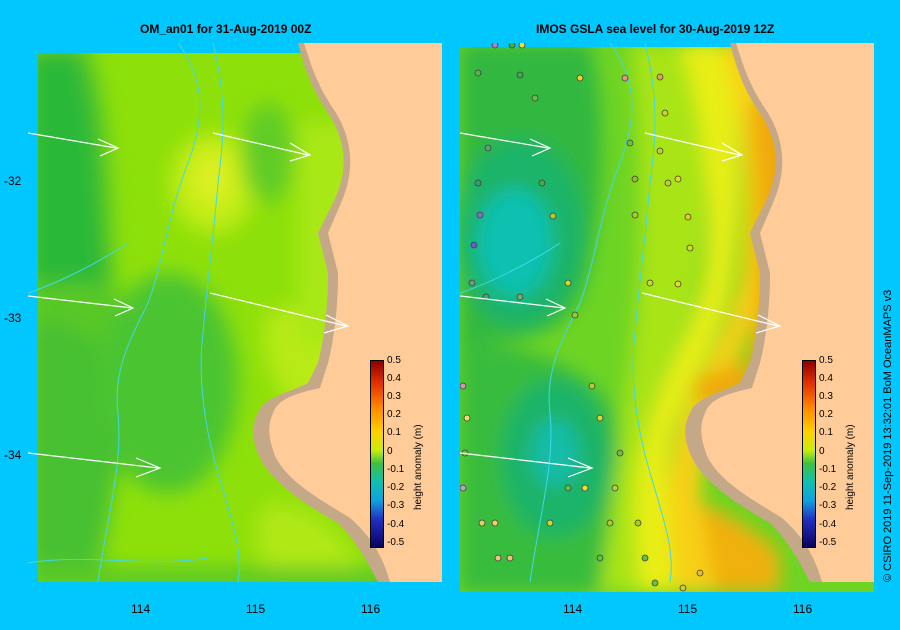  What do you see at coordinates (13, 318) in the screenshot?
I see `y-tick-label: -33` at bounding box center [13, 318].